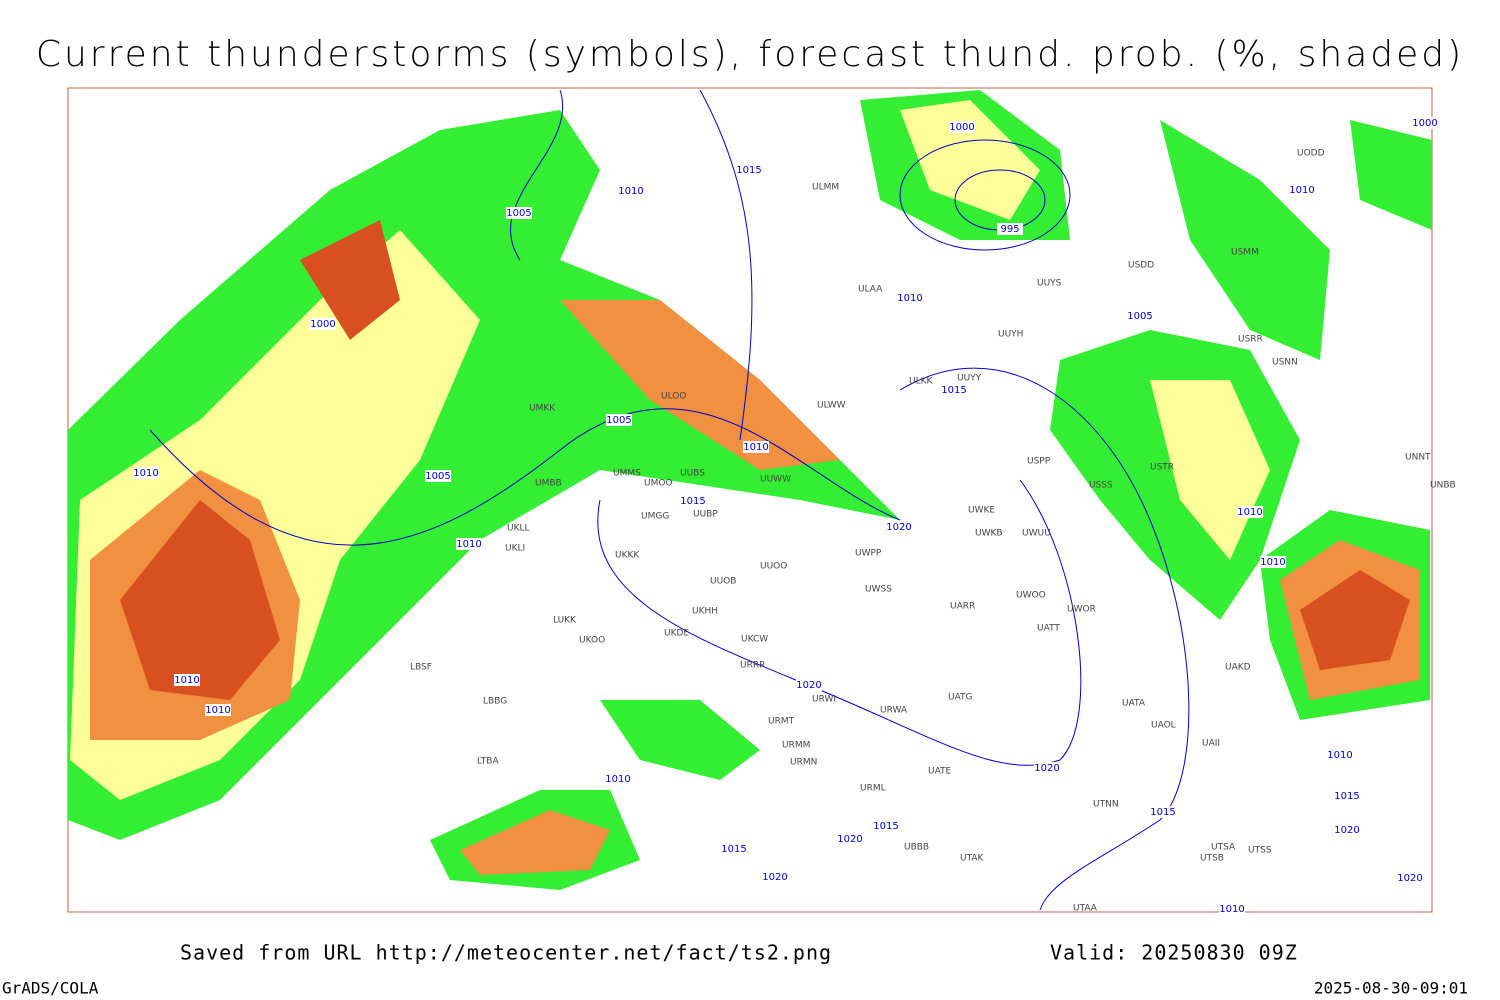  What do you see at coordinates (1134, 704) in the screenshot?
I see `station-label: UATA` at bounding box center [1134, 704].